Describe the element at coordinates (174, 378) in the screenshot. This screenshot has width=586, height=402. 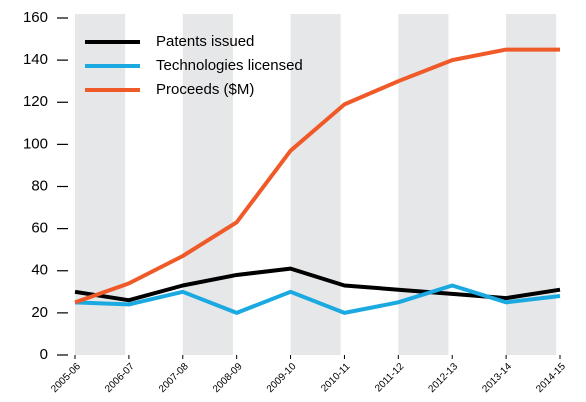
I see `x-tick-label: 2007-08` at that location.